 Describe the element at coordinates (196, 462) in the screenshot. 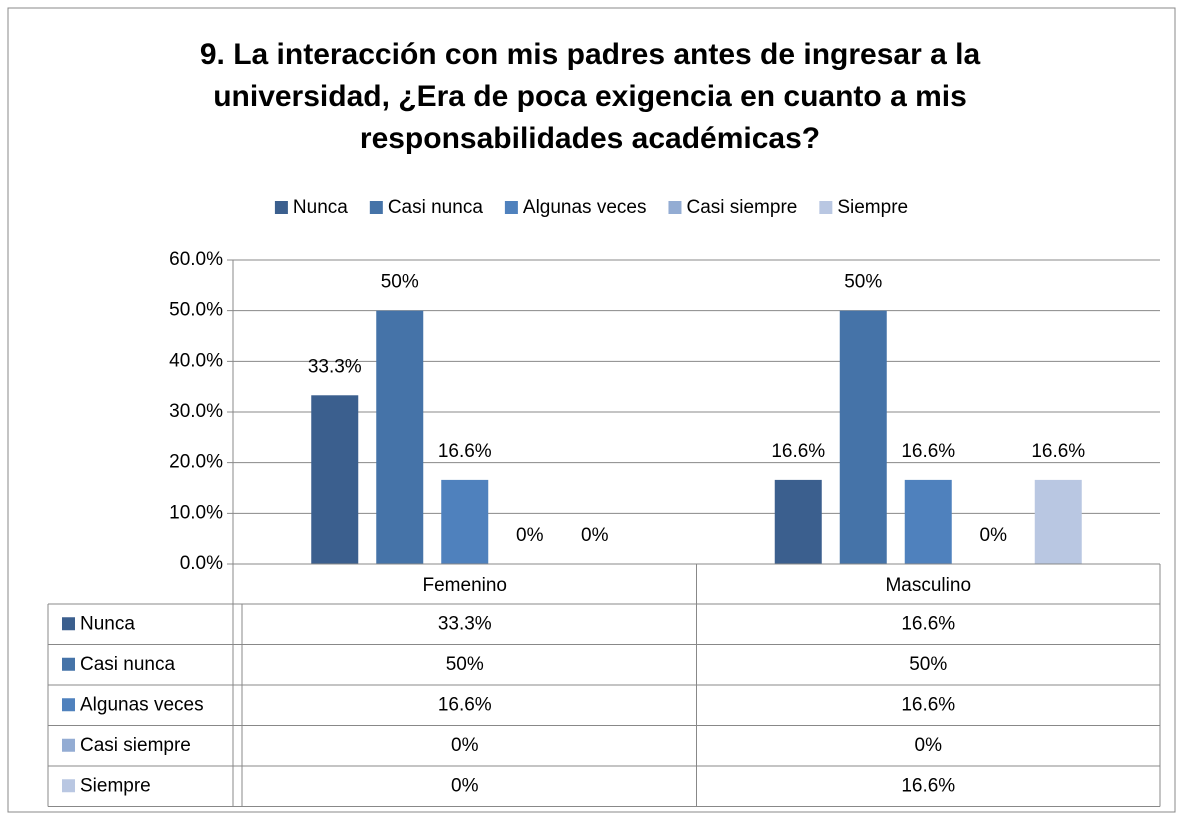

I see `y-tick-label: 20.0%` at that location.